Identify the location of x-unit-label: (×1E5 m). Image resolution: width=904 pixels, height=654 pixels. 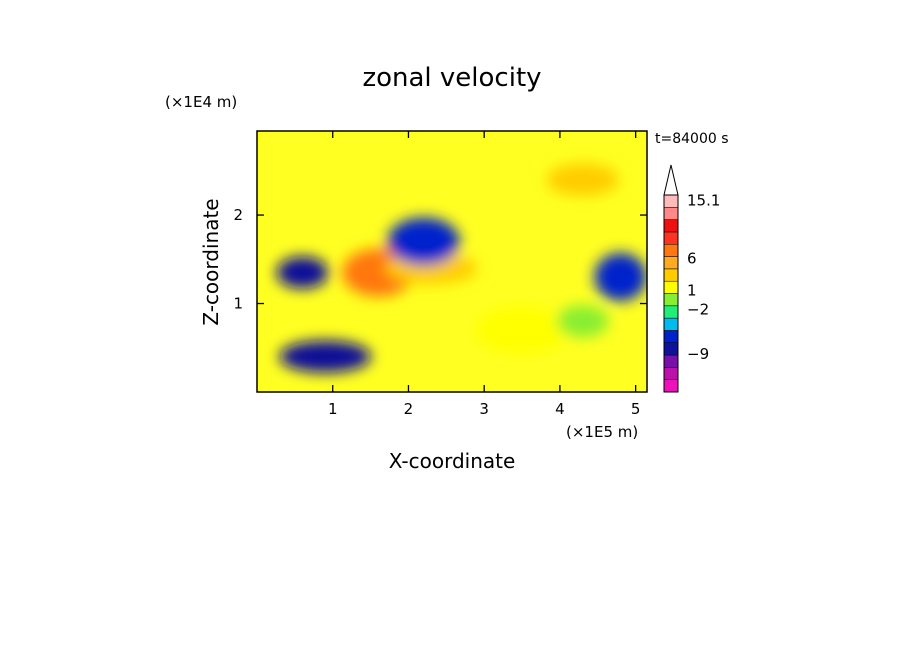
(602, 432).